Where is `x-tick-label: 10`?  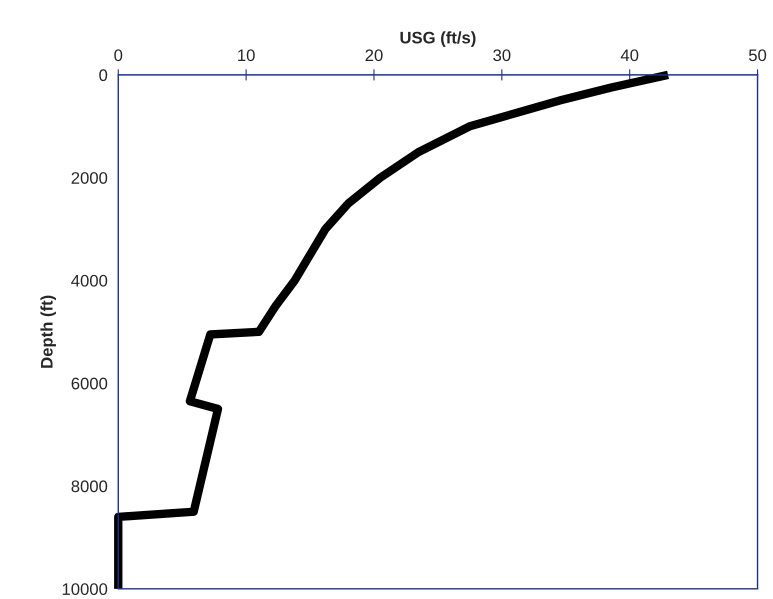
x-tick-label: 10 is located at coordinates (246, 55).